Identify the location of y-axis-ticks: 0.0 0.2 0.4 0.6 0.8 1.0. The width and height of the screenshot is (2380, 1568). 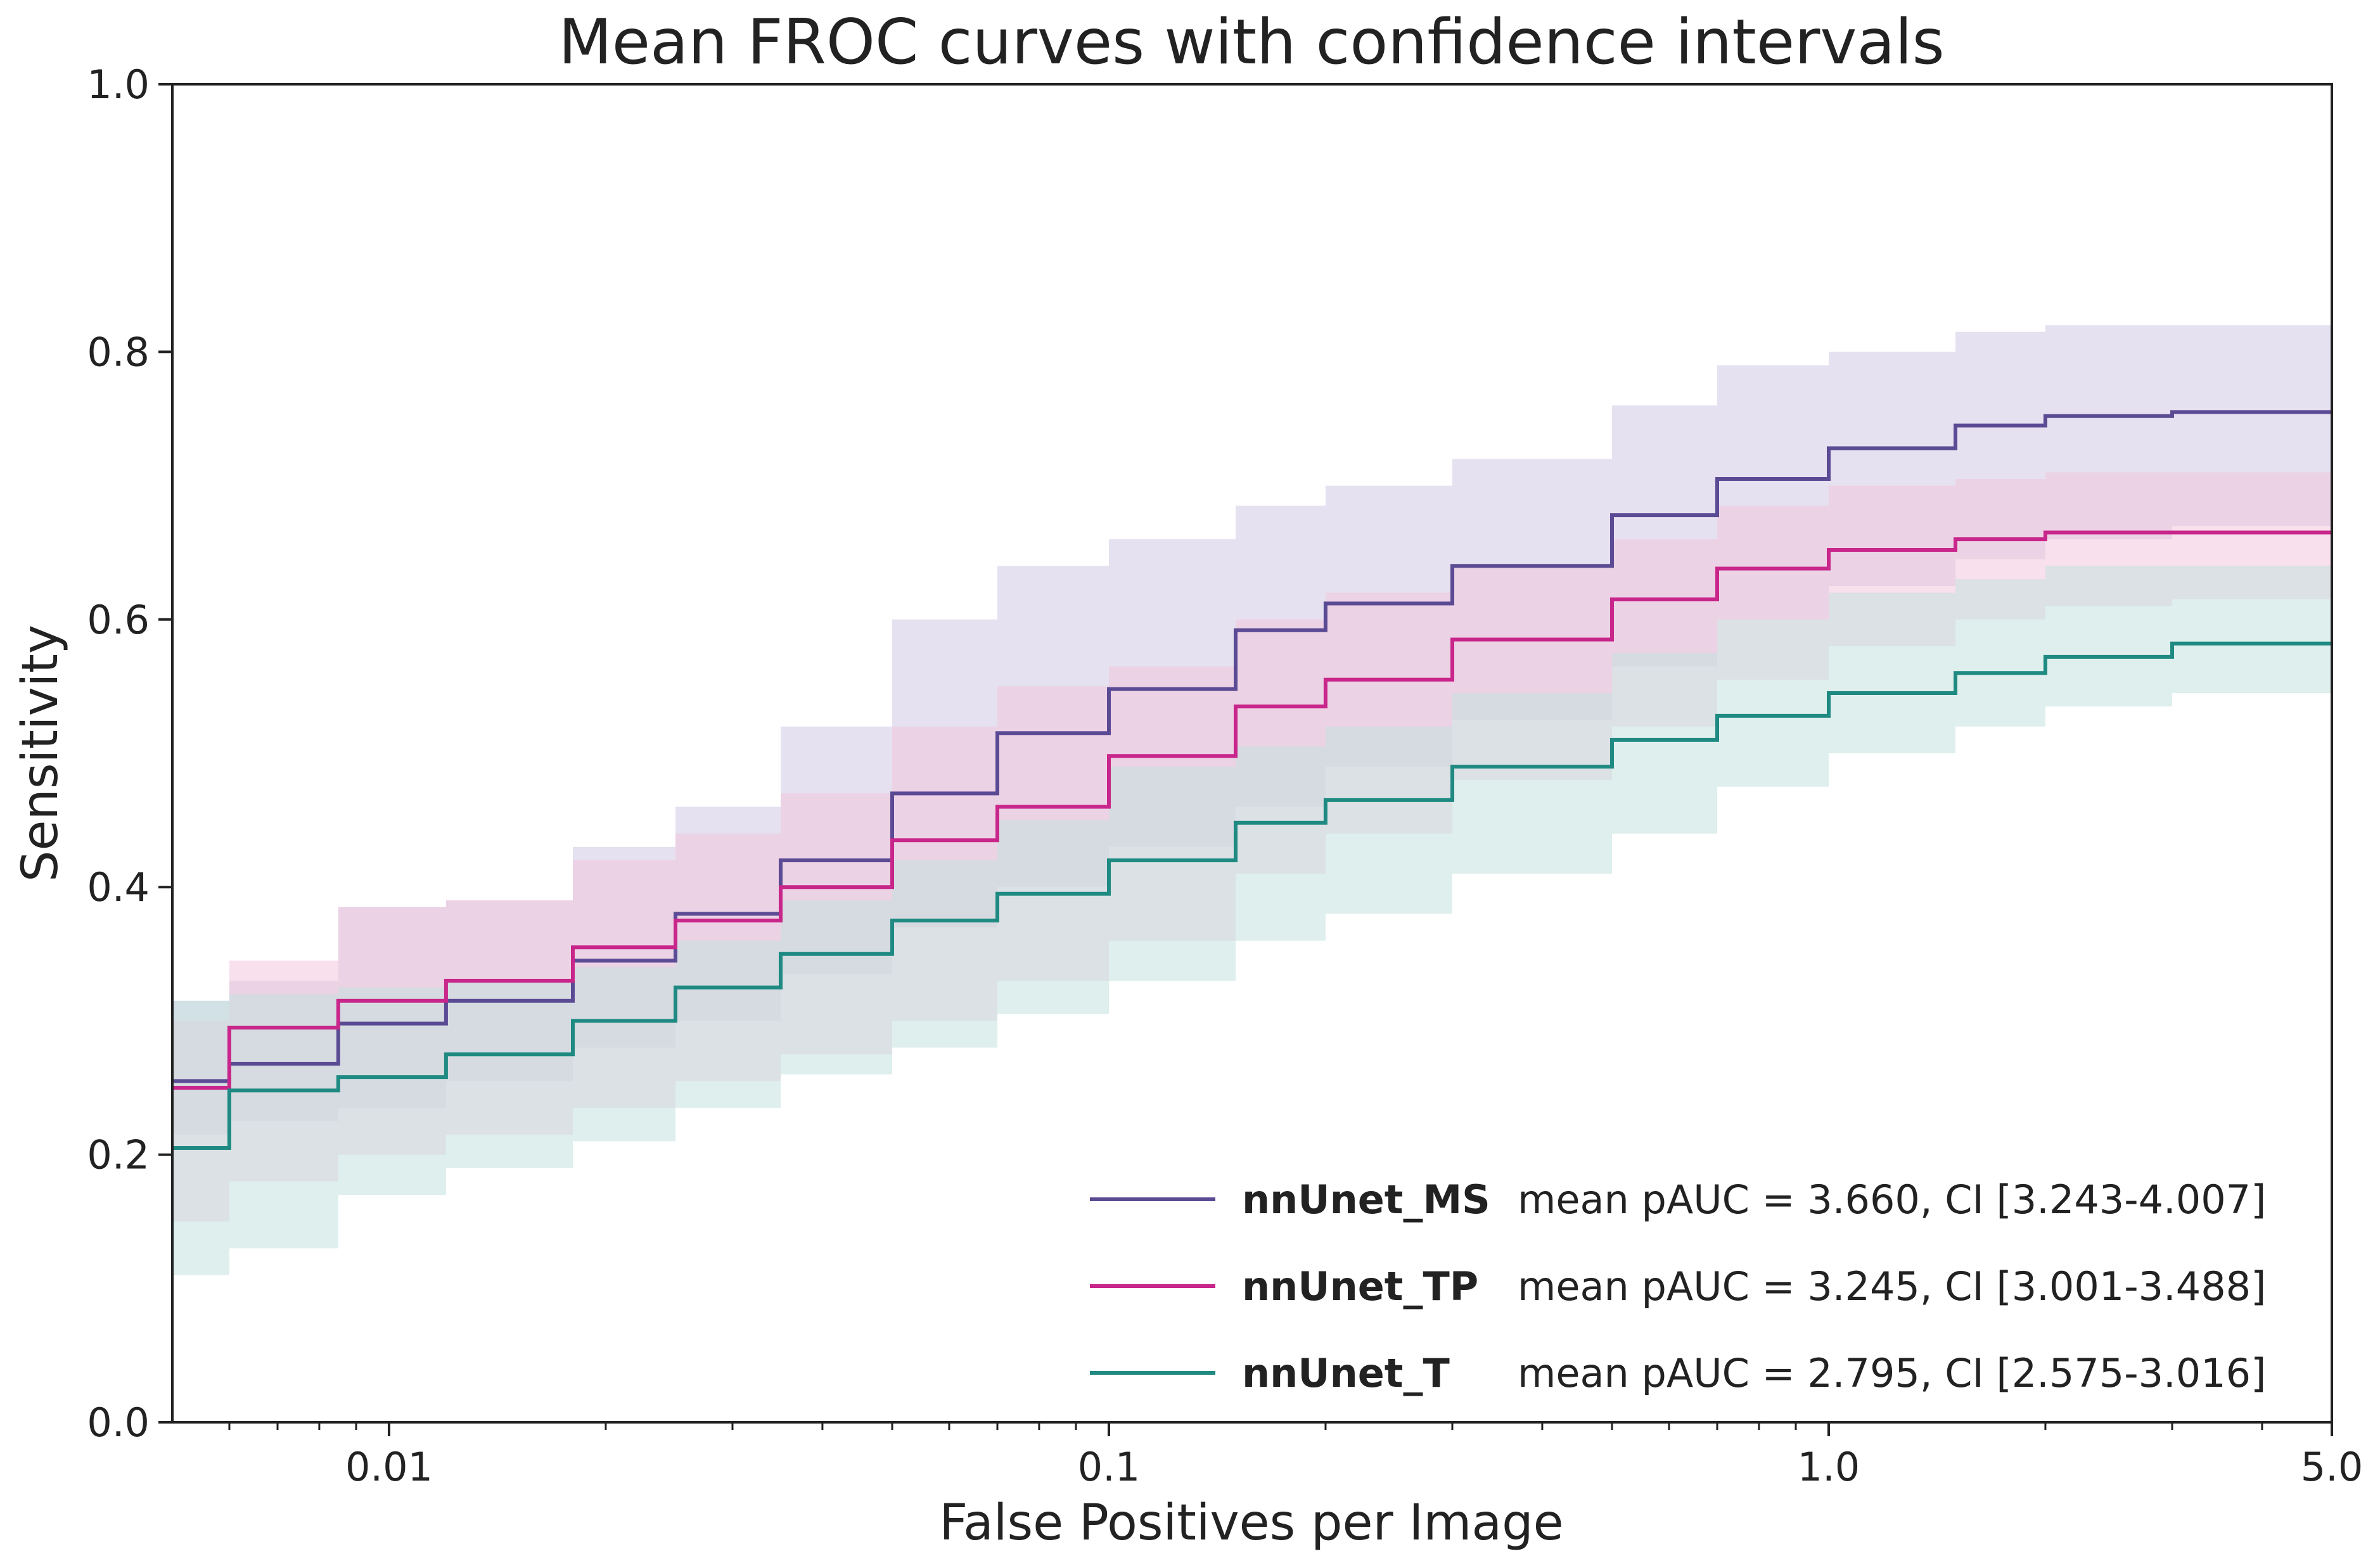
(129, 753).